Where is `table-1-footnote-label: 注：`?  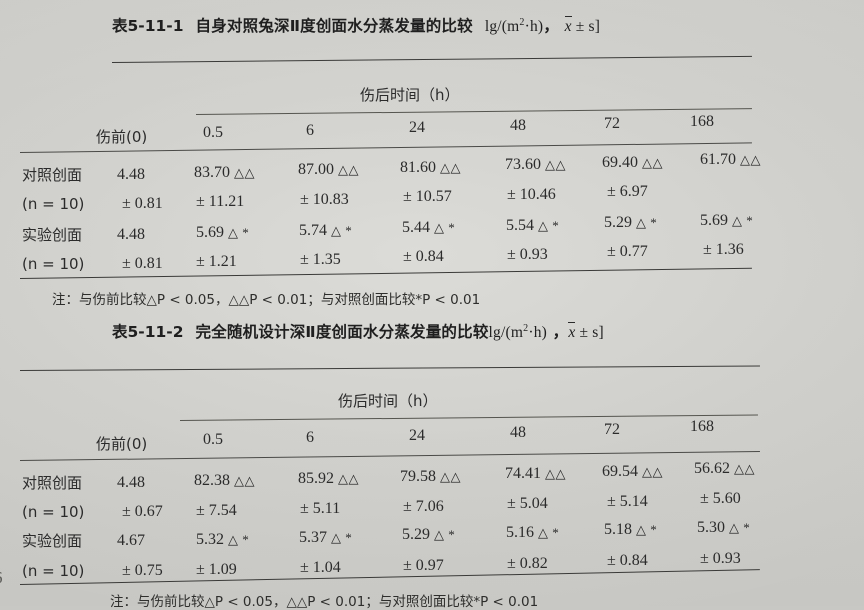 table-1-footnote-label: 注： is located at coordinates (65, 300).